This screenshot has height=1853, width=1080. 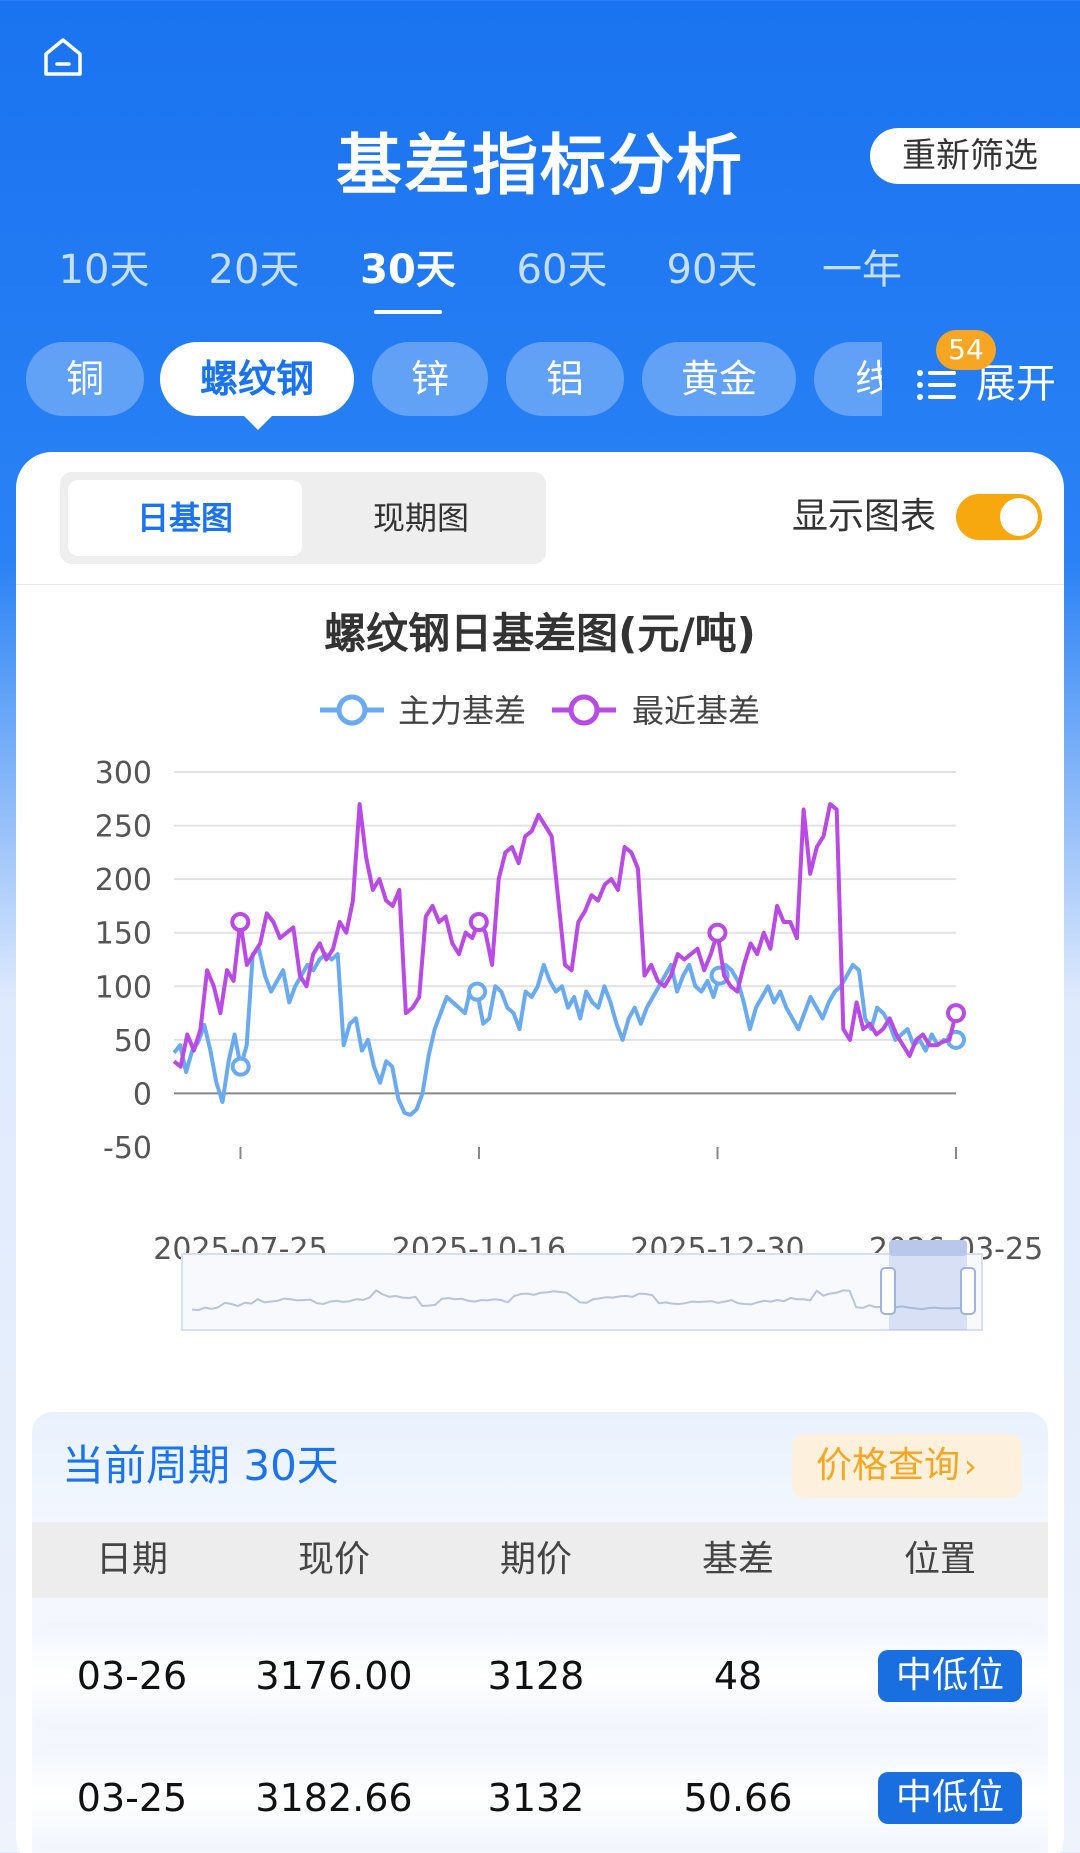 I want to click on legend-label-recent: 最近基差, so click(x=696, y=711).